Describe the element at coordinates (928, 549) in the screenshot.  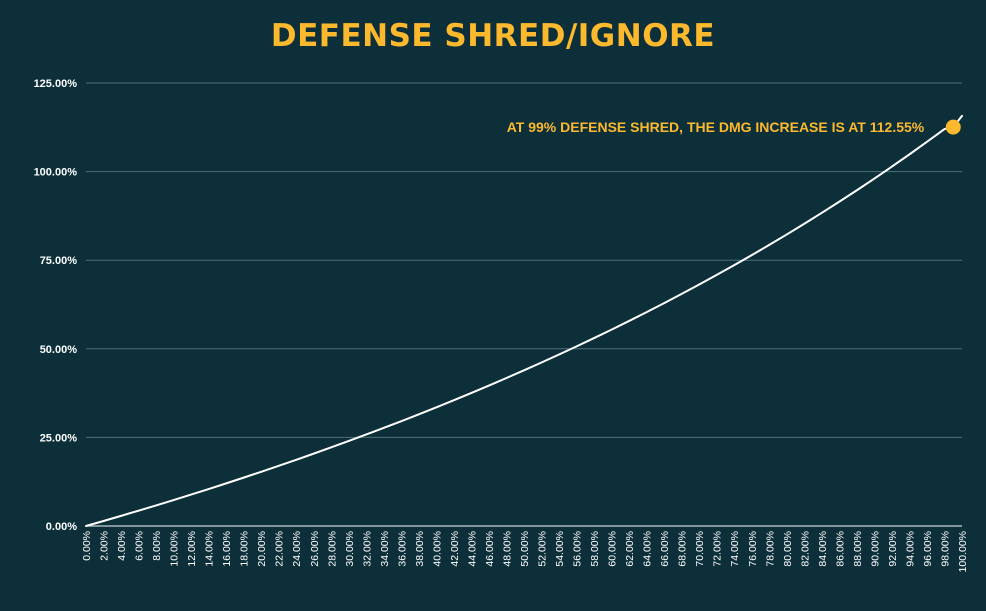
I see `x-tick-label: 96.00%` at that location.